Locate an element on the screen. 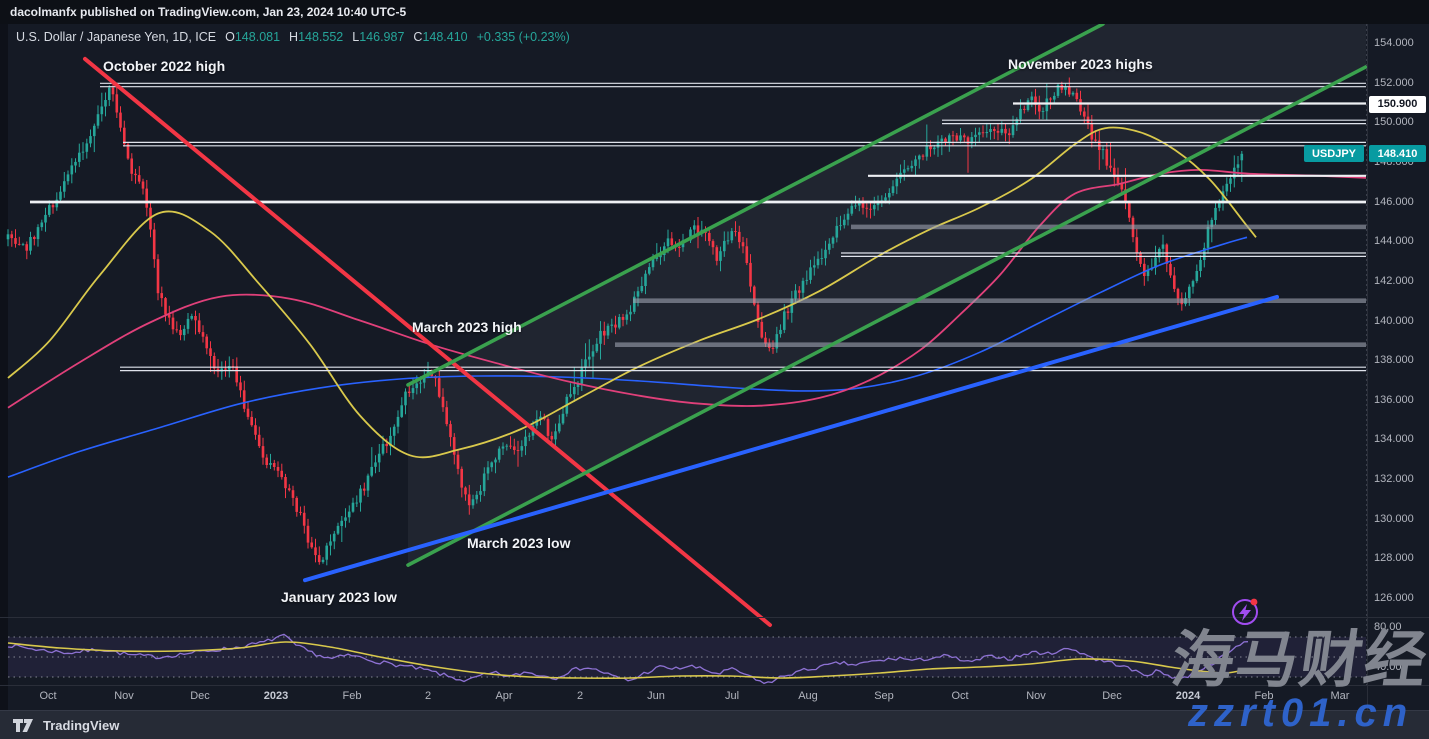 This screenshot has height=739, width=1429. price-tick: 144.000 is located at coordinates (1394, 241).